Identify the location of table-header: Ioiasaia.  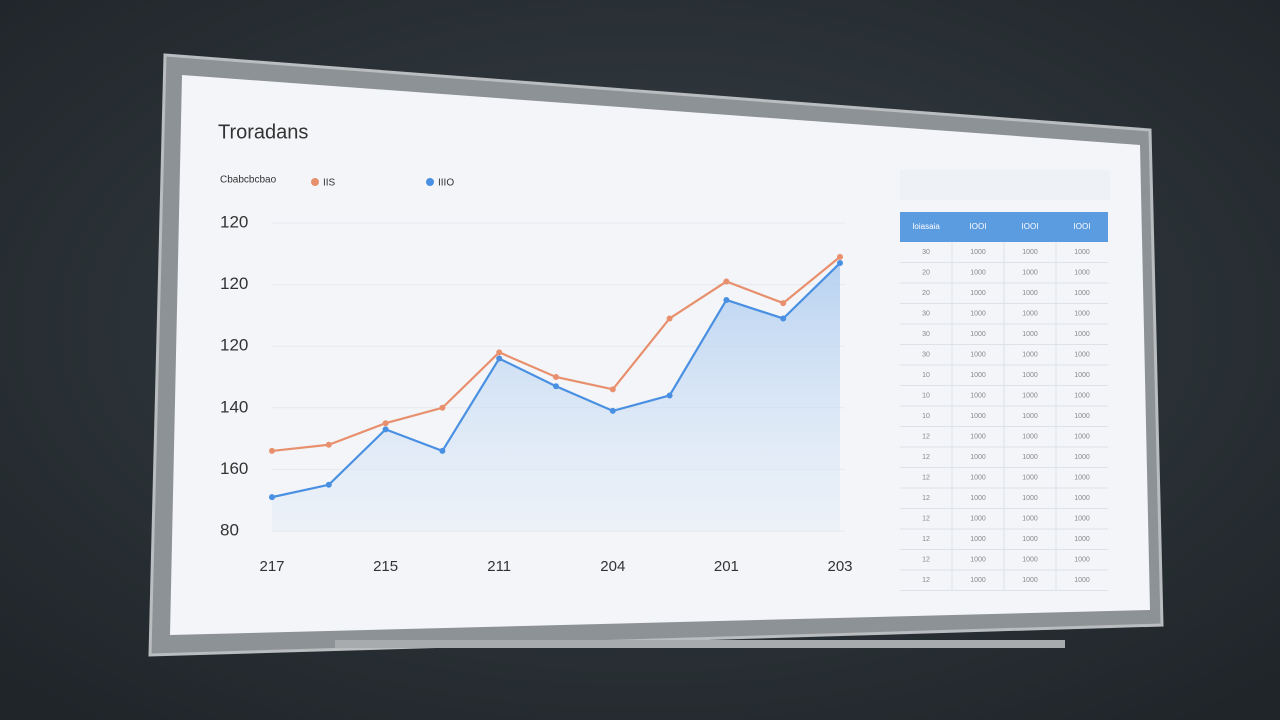
(926, 226).